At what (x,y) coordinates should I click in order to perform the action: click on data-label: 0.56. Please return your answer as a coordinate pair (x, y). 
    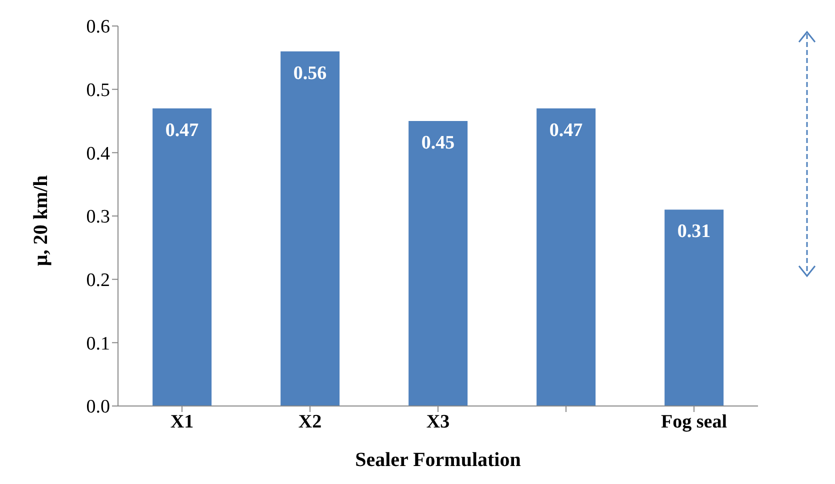
    Looking at the image, I should click on (310, 73).